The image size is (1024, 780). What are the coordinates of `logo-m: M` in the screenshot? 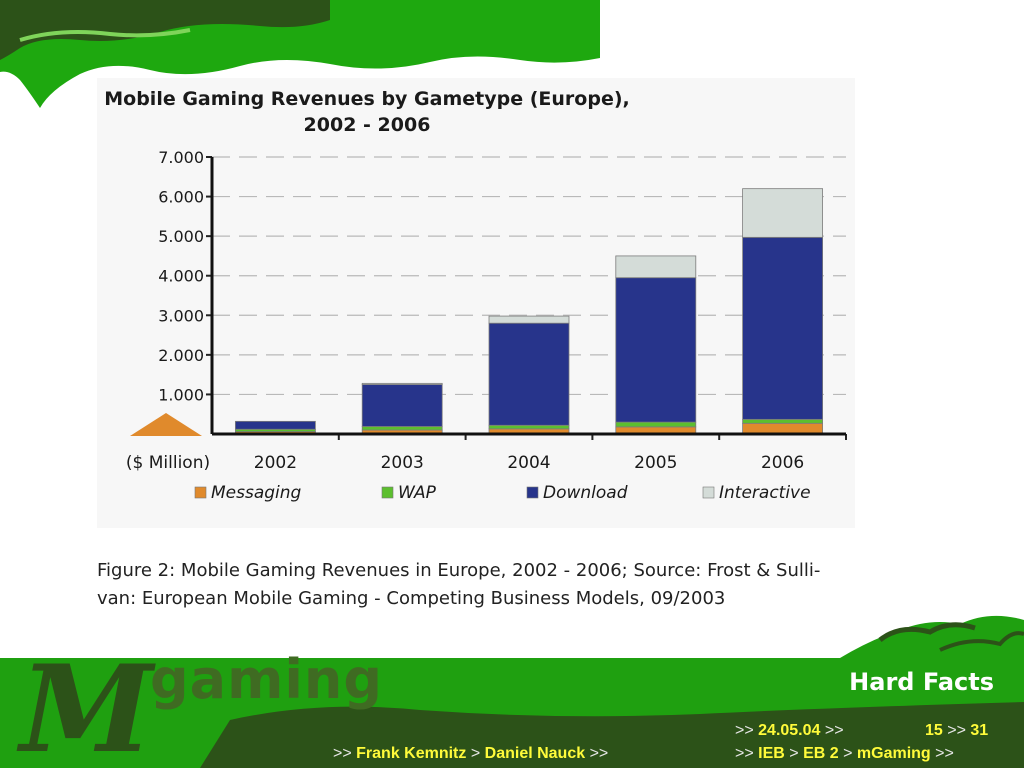 It's located at (86, 709).